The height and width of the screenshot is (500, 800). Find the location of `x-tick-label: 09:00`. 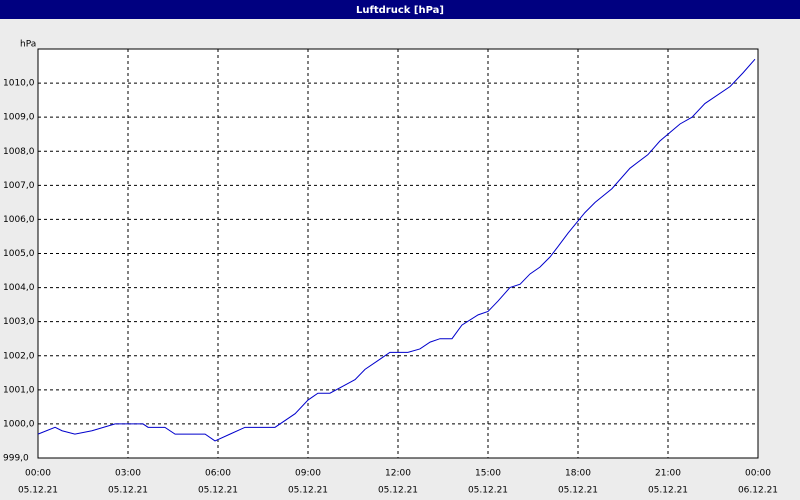

x-tick-label: 09:00 is located at coordinates (308, 474).